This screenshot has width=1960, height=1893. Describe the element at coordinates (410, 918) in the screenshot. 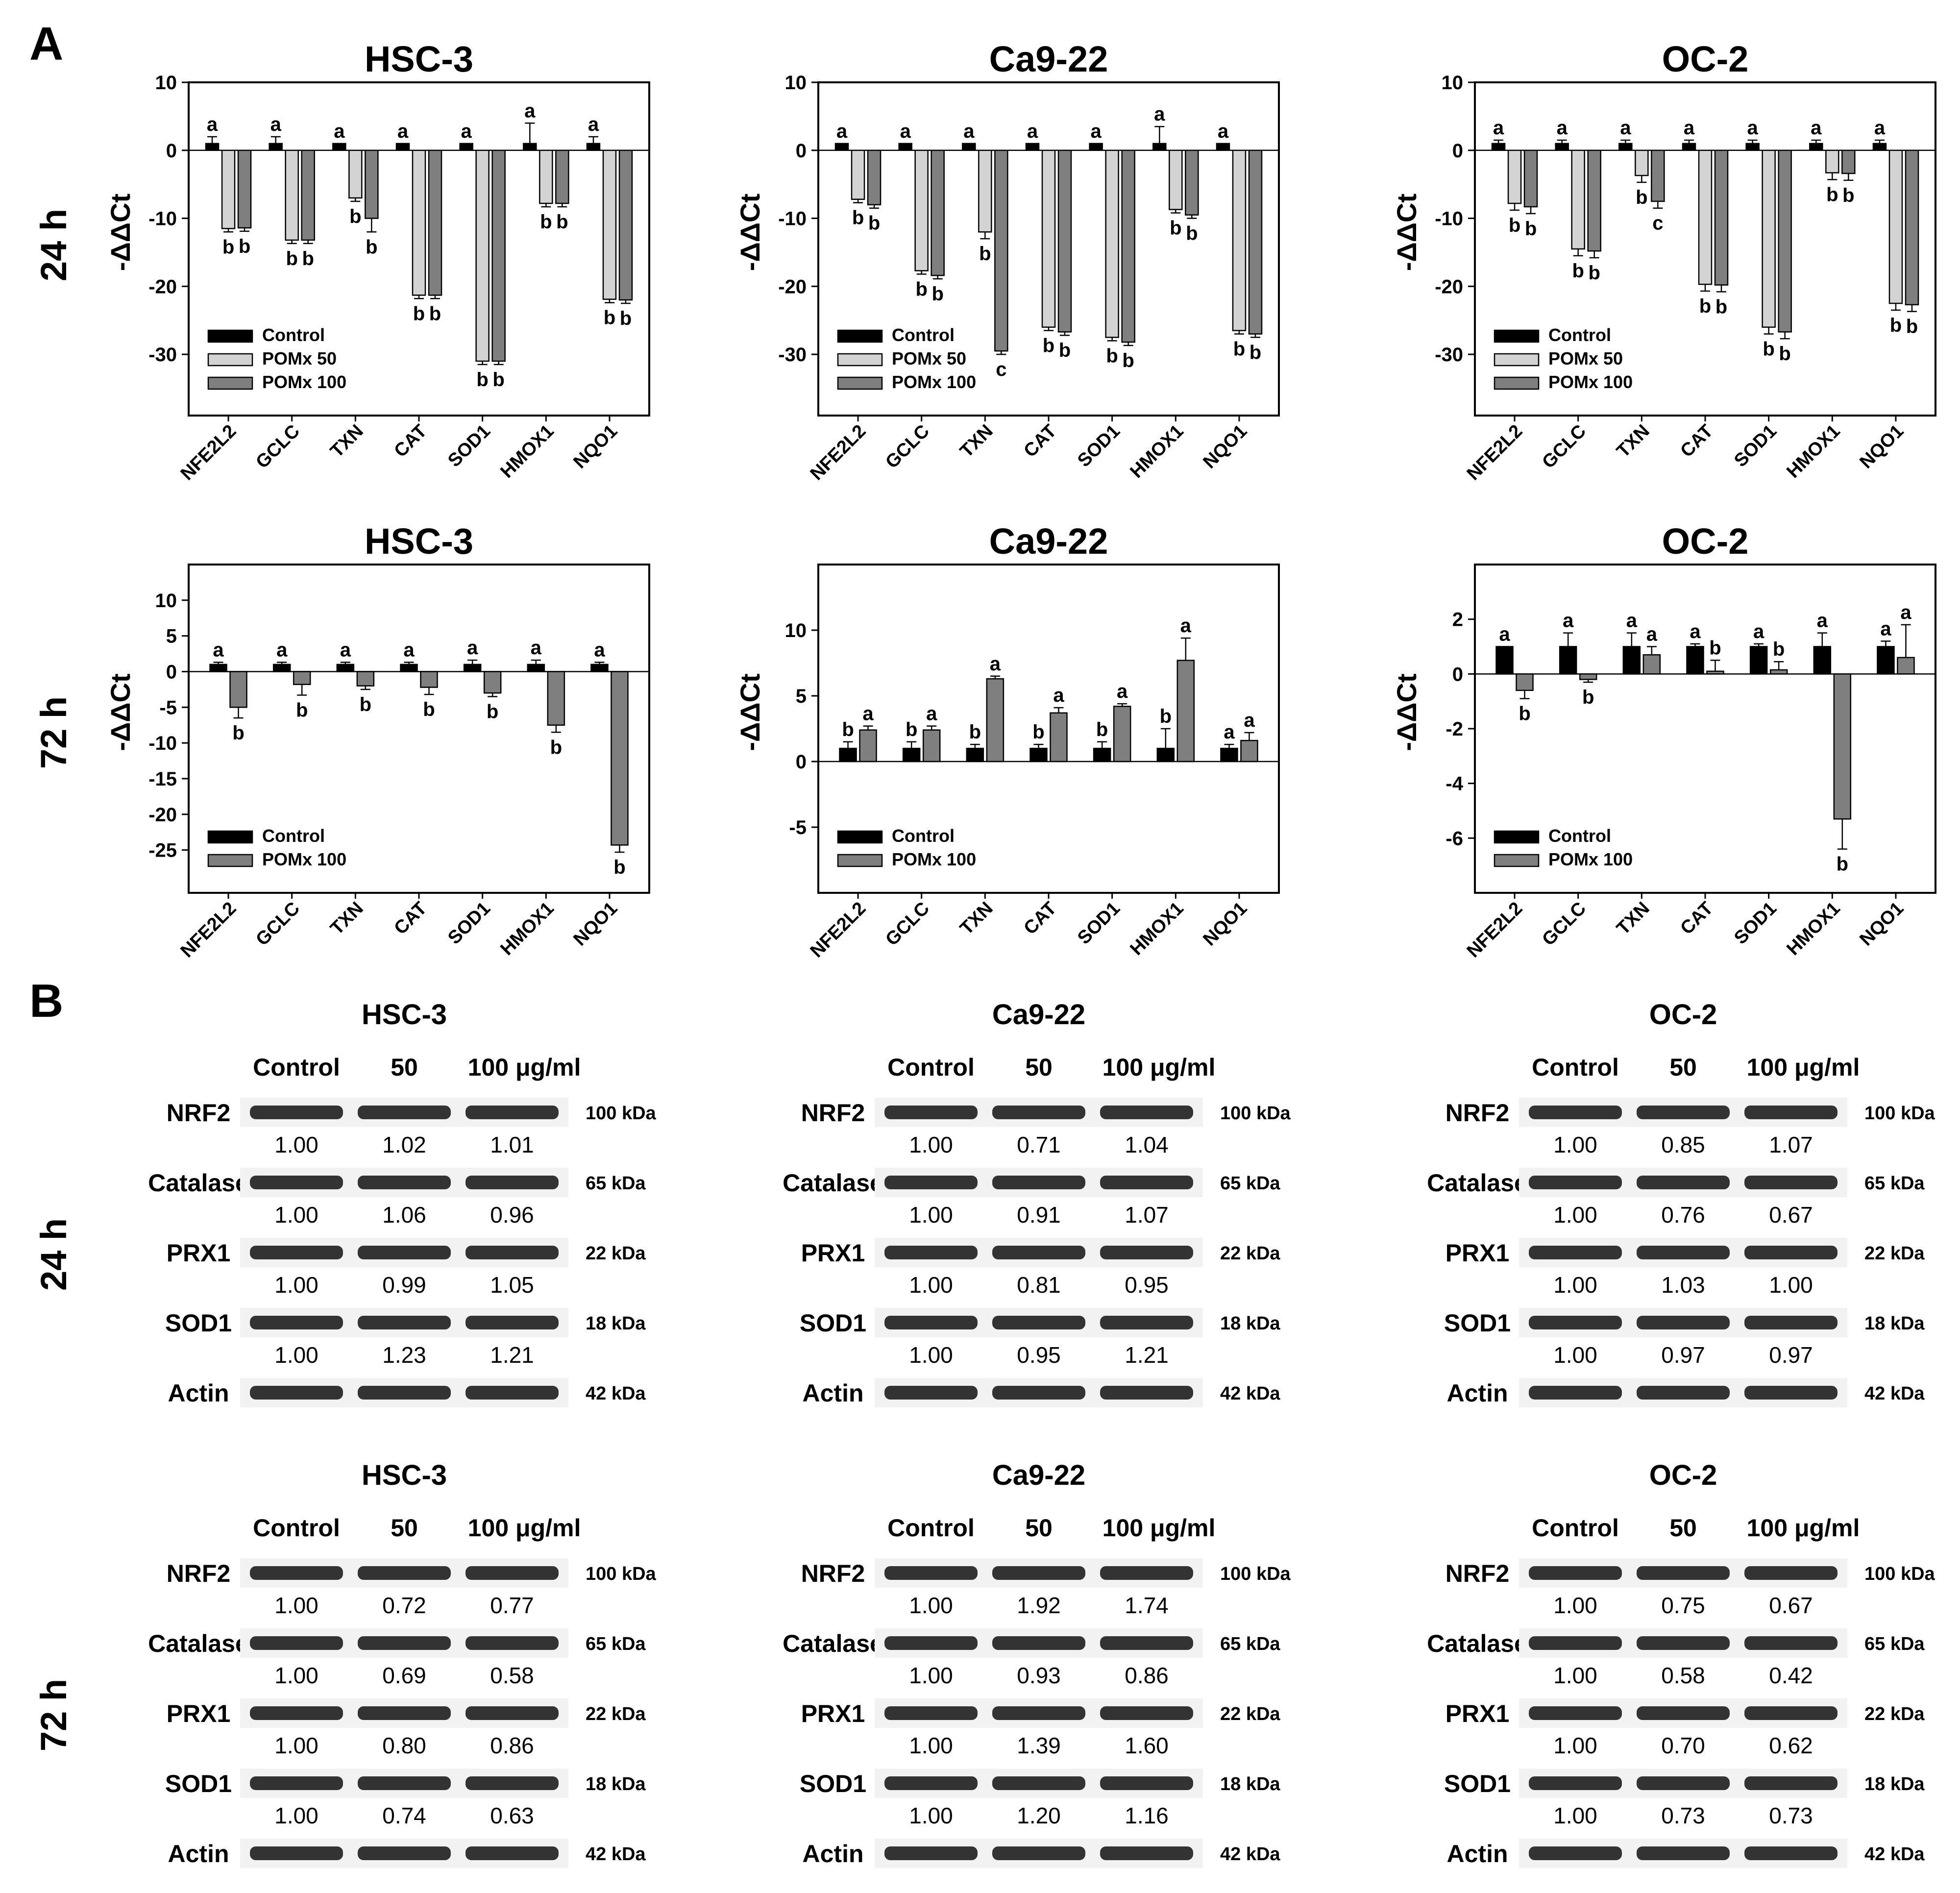

I see `x-tick-label: CAT` at that location.